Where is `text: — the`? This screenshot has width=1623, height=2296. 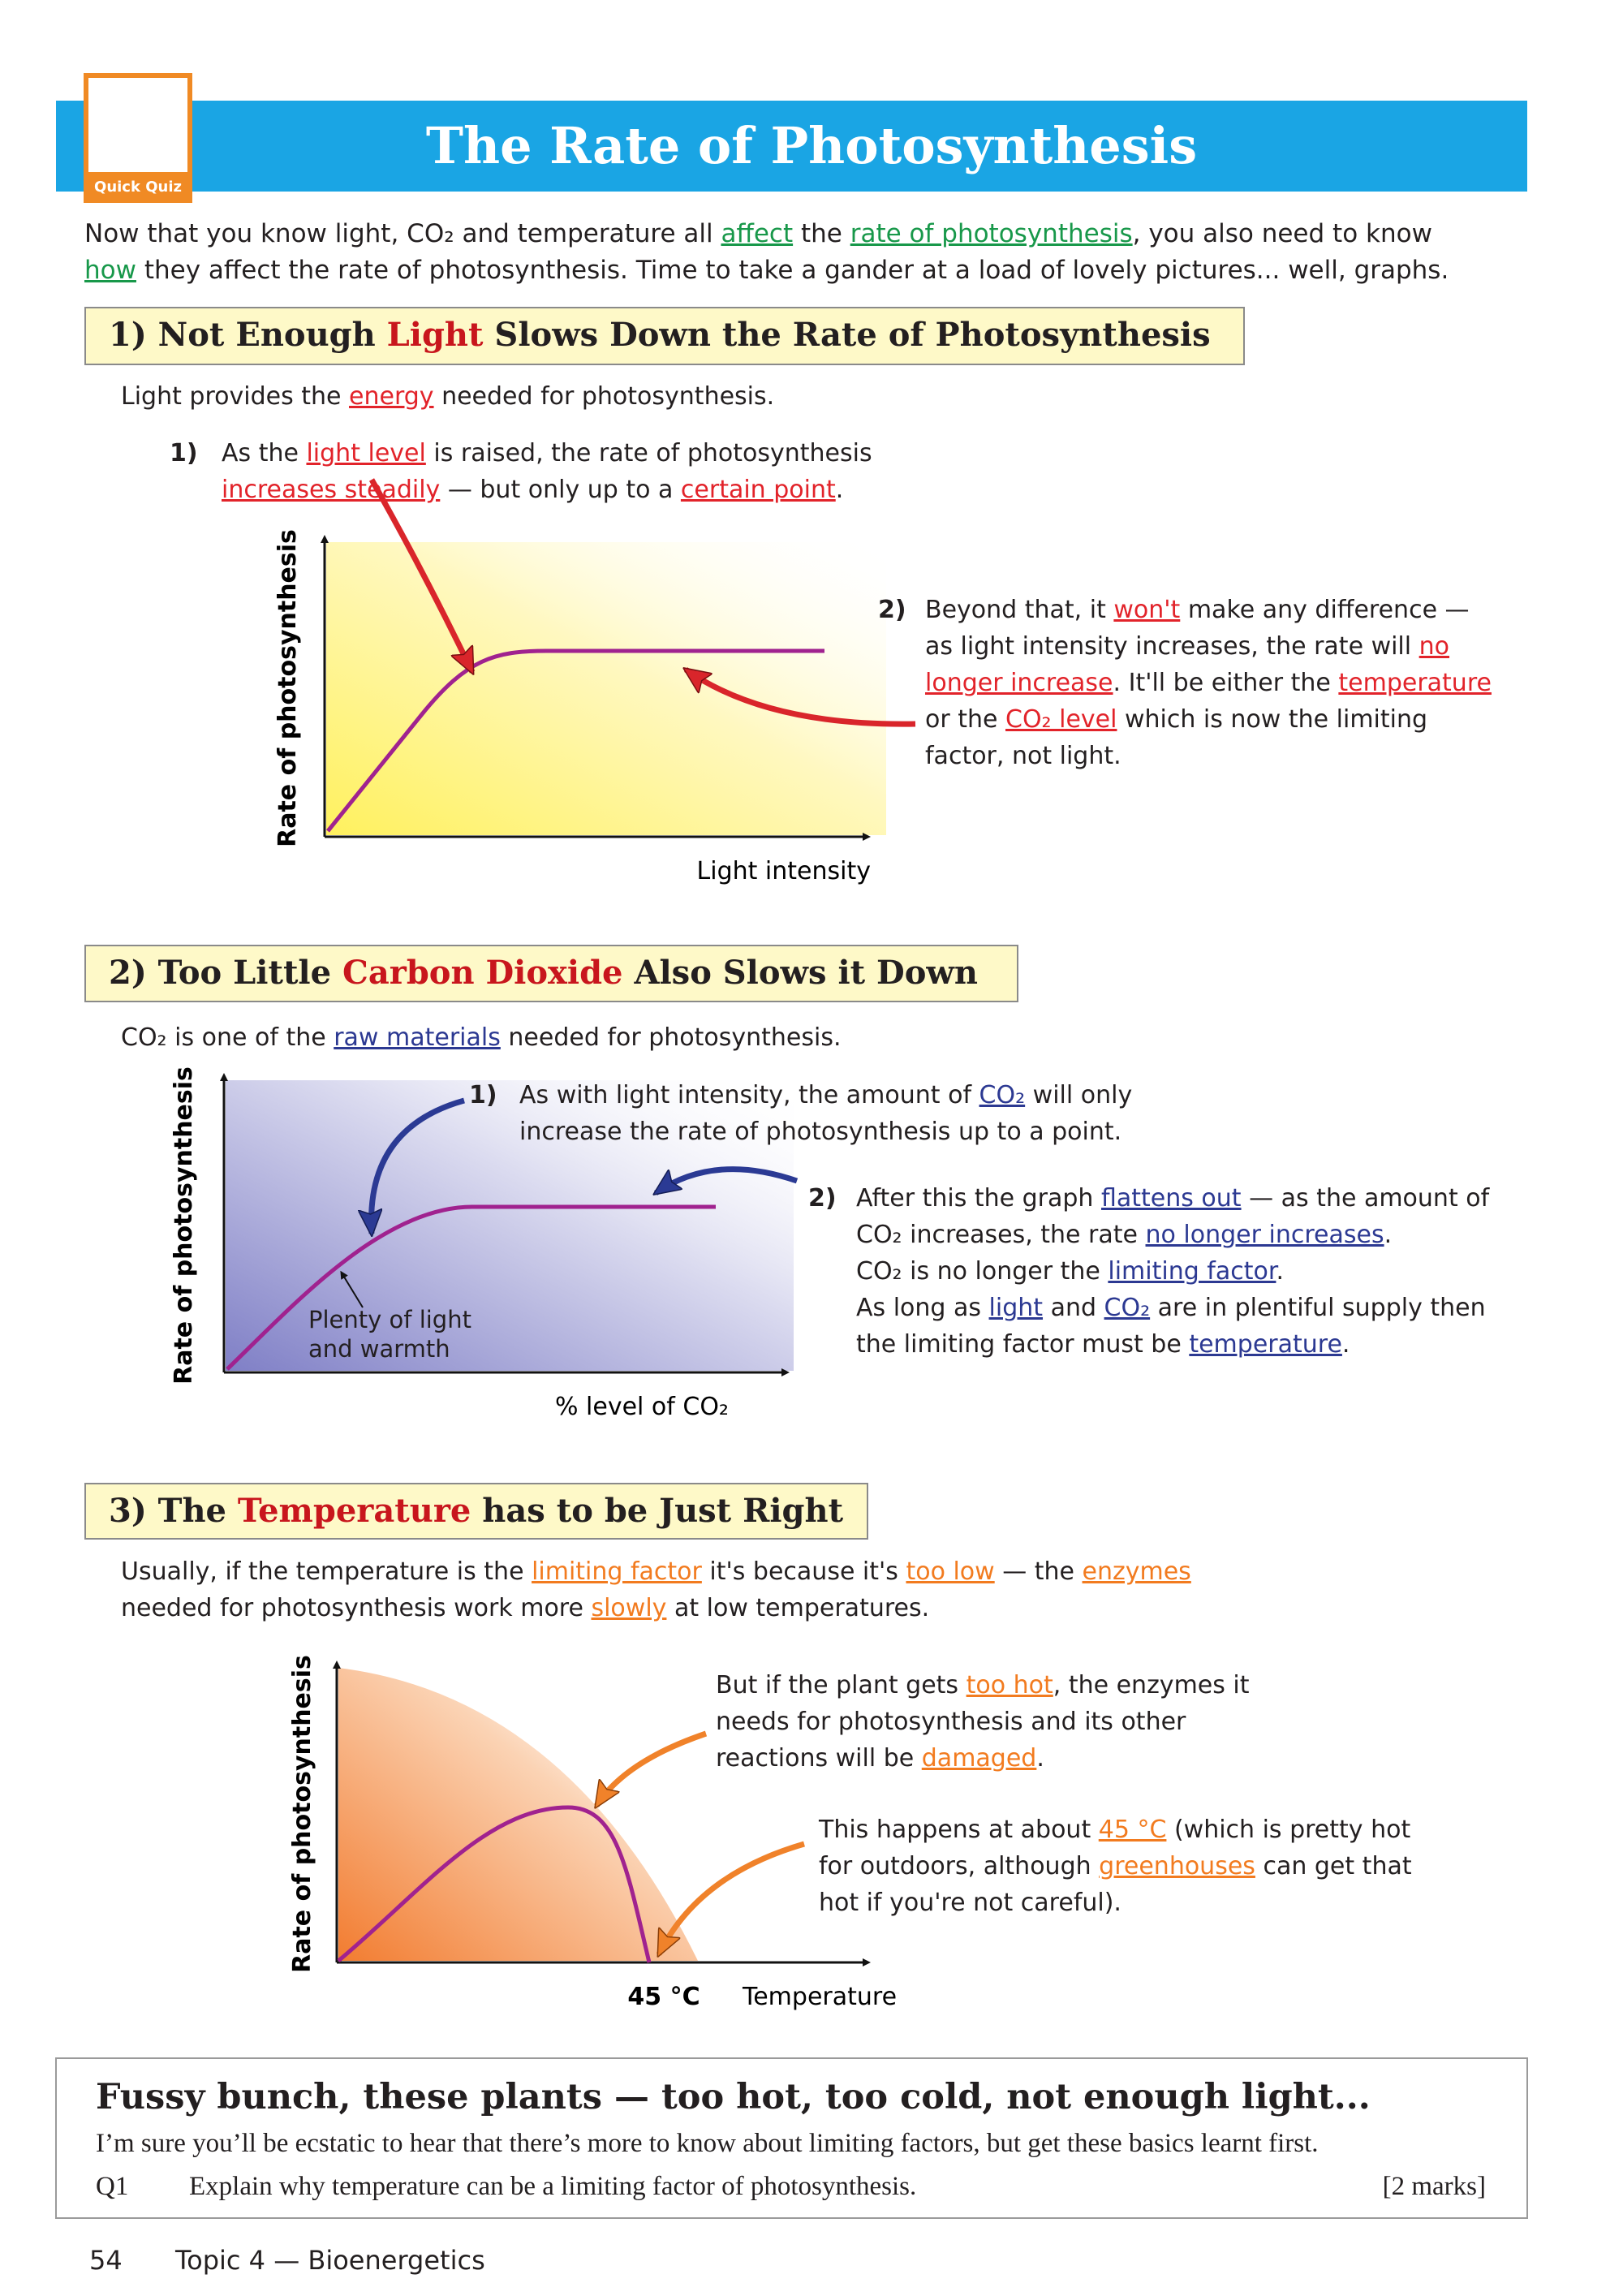 text: — the is located at coordinates (1038, 1571).